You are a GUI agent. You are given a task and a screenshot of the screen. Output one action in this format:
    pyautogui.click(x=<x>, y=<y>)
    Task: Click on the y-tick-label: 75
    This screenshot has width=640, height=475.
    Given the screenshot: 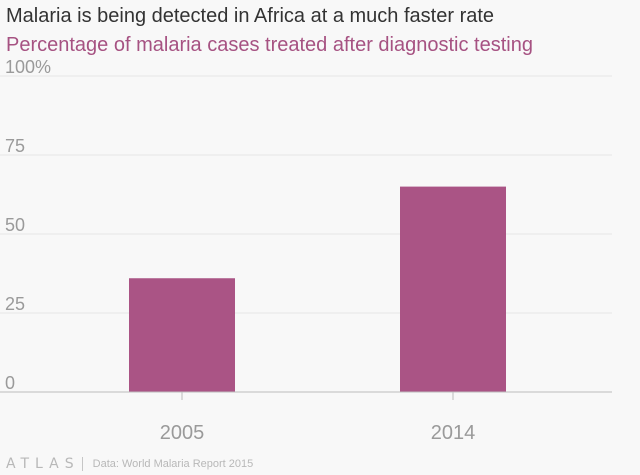 What is the action you would take?
    pyautogui.click(x=15, y=146)
    